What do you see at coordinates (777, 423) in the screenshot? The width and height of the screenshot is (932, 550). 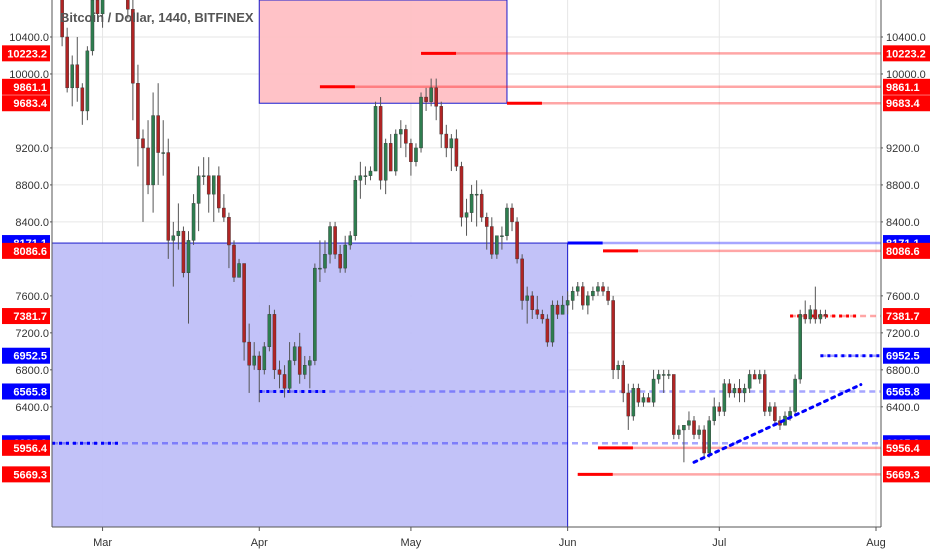 I see `trendline` at bounding box center [777, 423].